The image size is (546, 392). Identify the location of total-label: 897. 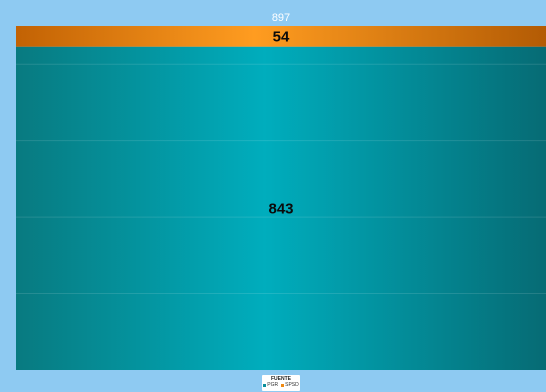
(281, 18).